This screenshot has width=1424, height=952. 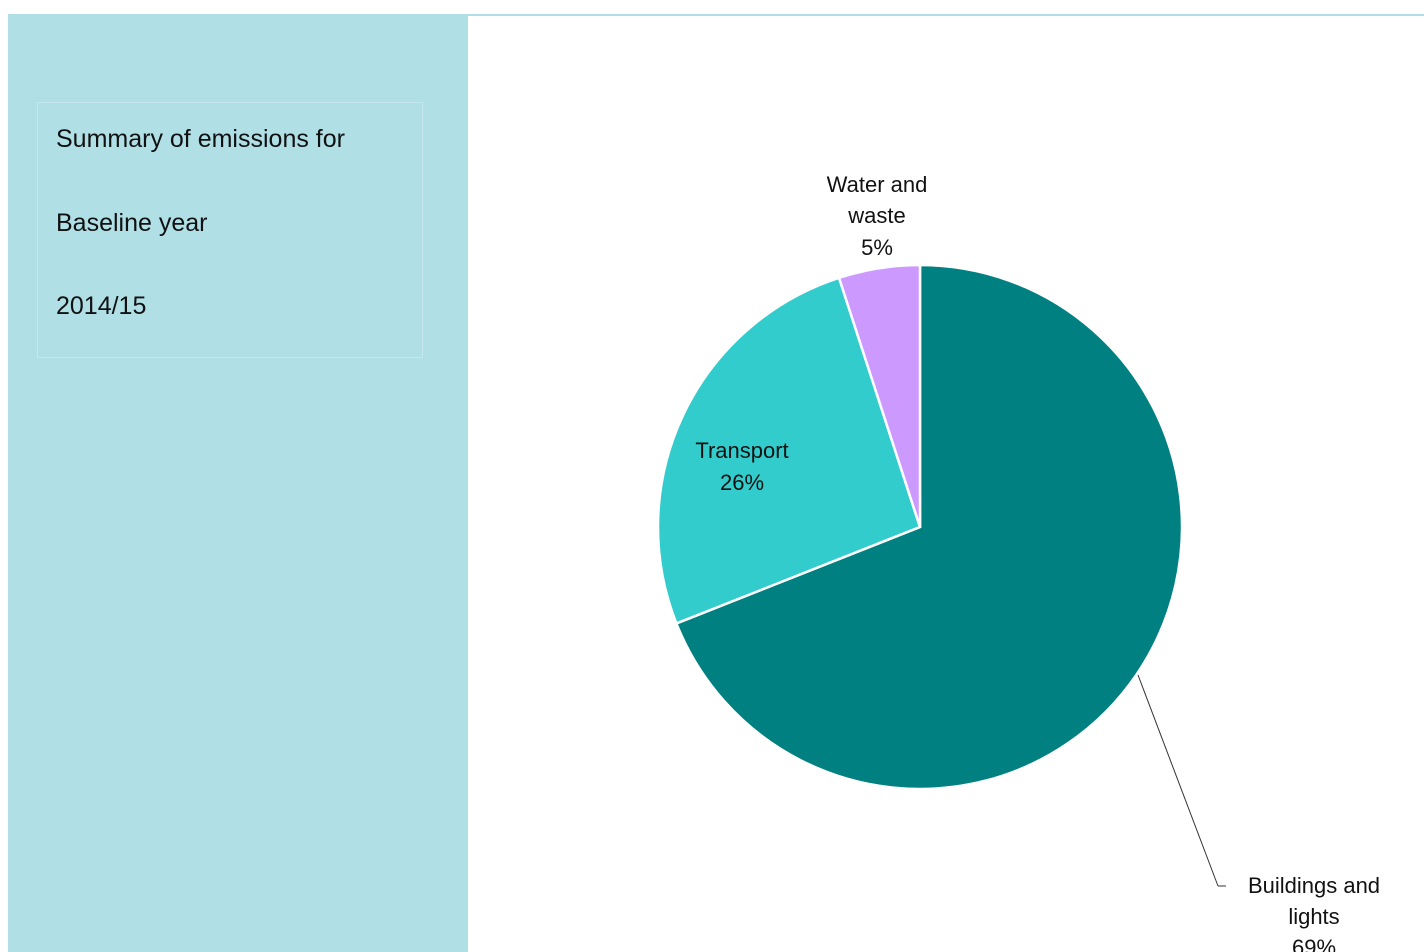 I want to click on top-divider, so click(x=946, y=15).